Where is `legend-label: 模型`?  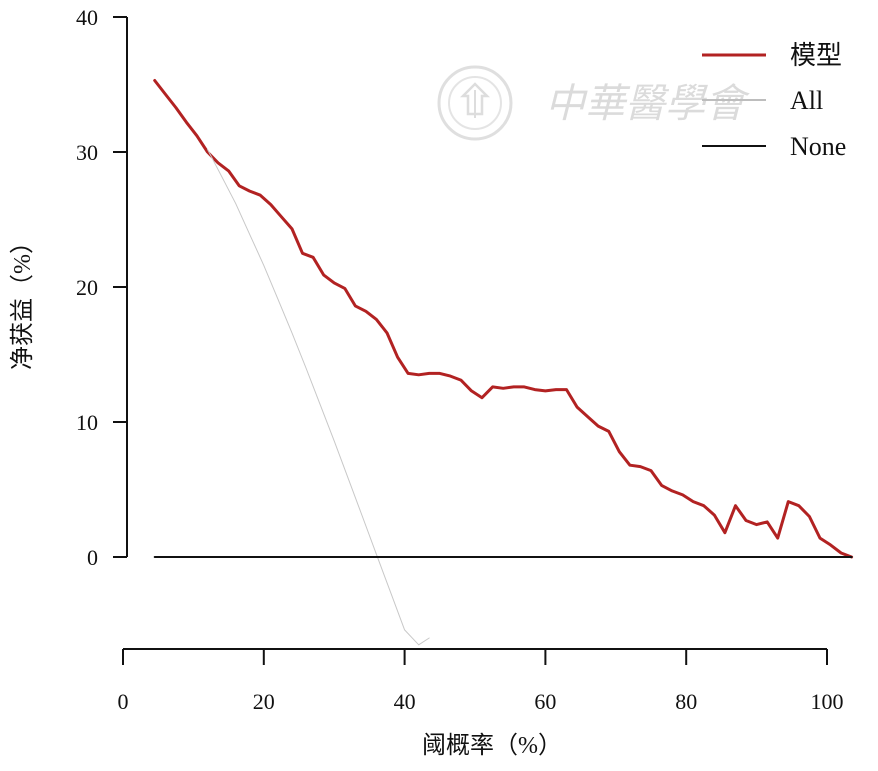 legend-label: 模型 is located at coordinates (816, 55).